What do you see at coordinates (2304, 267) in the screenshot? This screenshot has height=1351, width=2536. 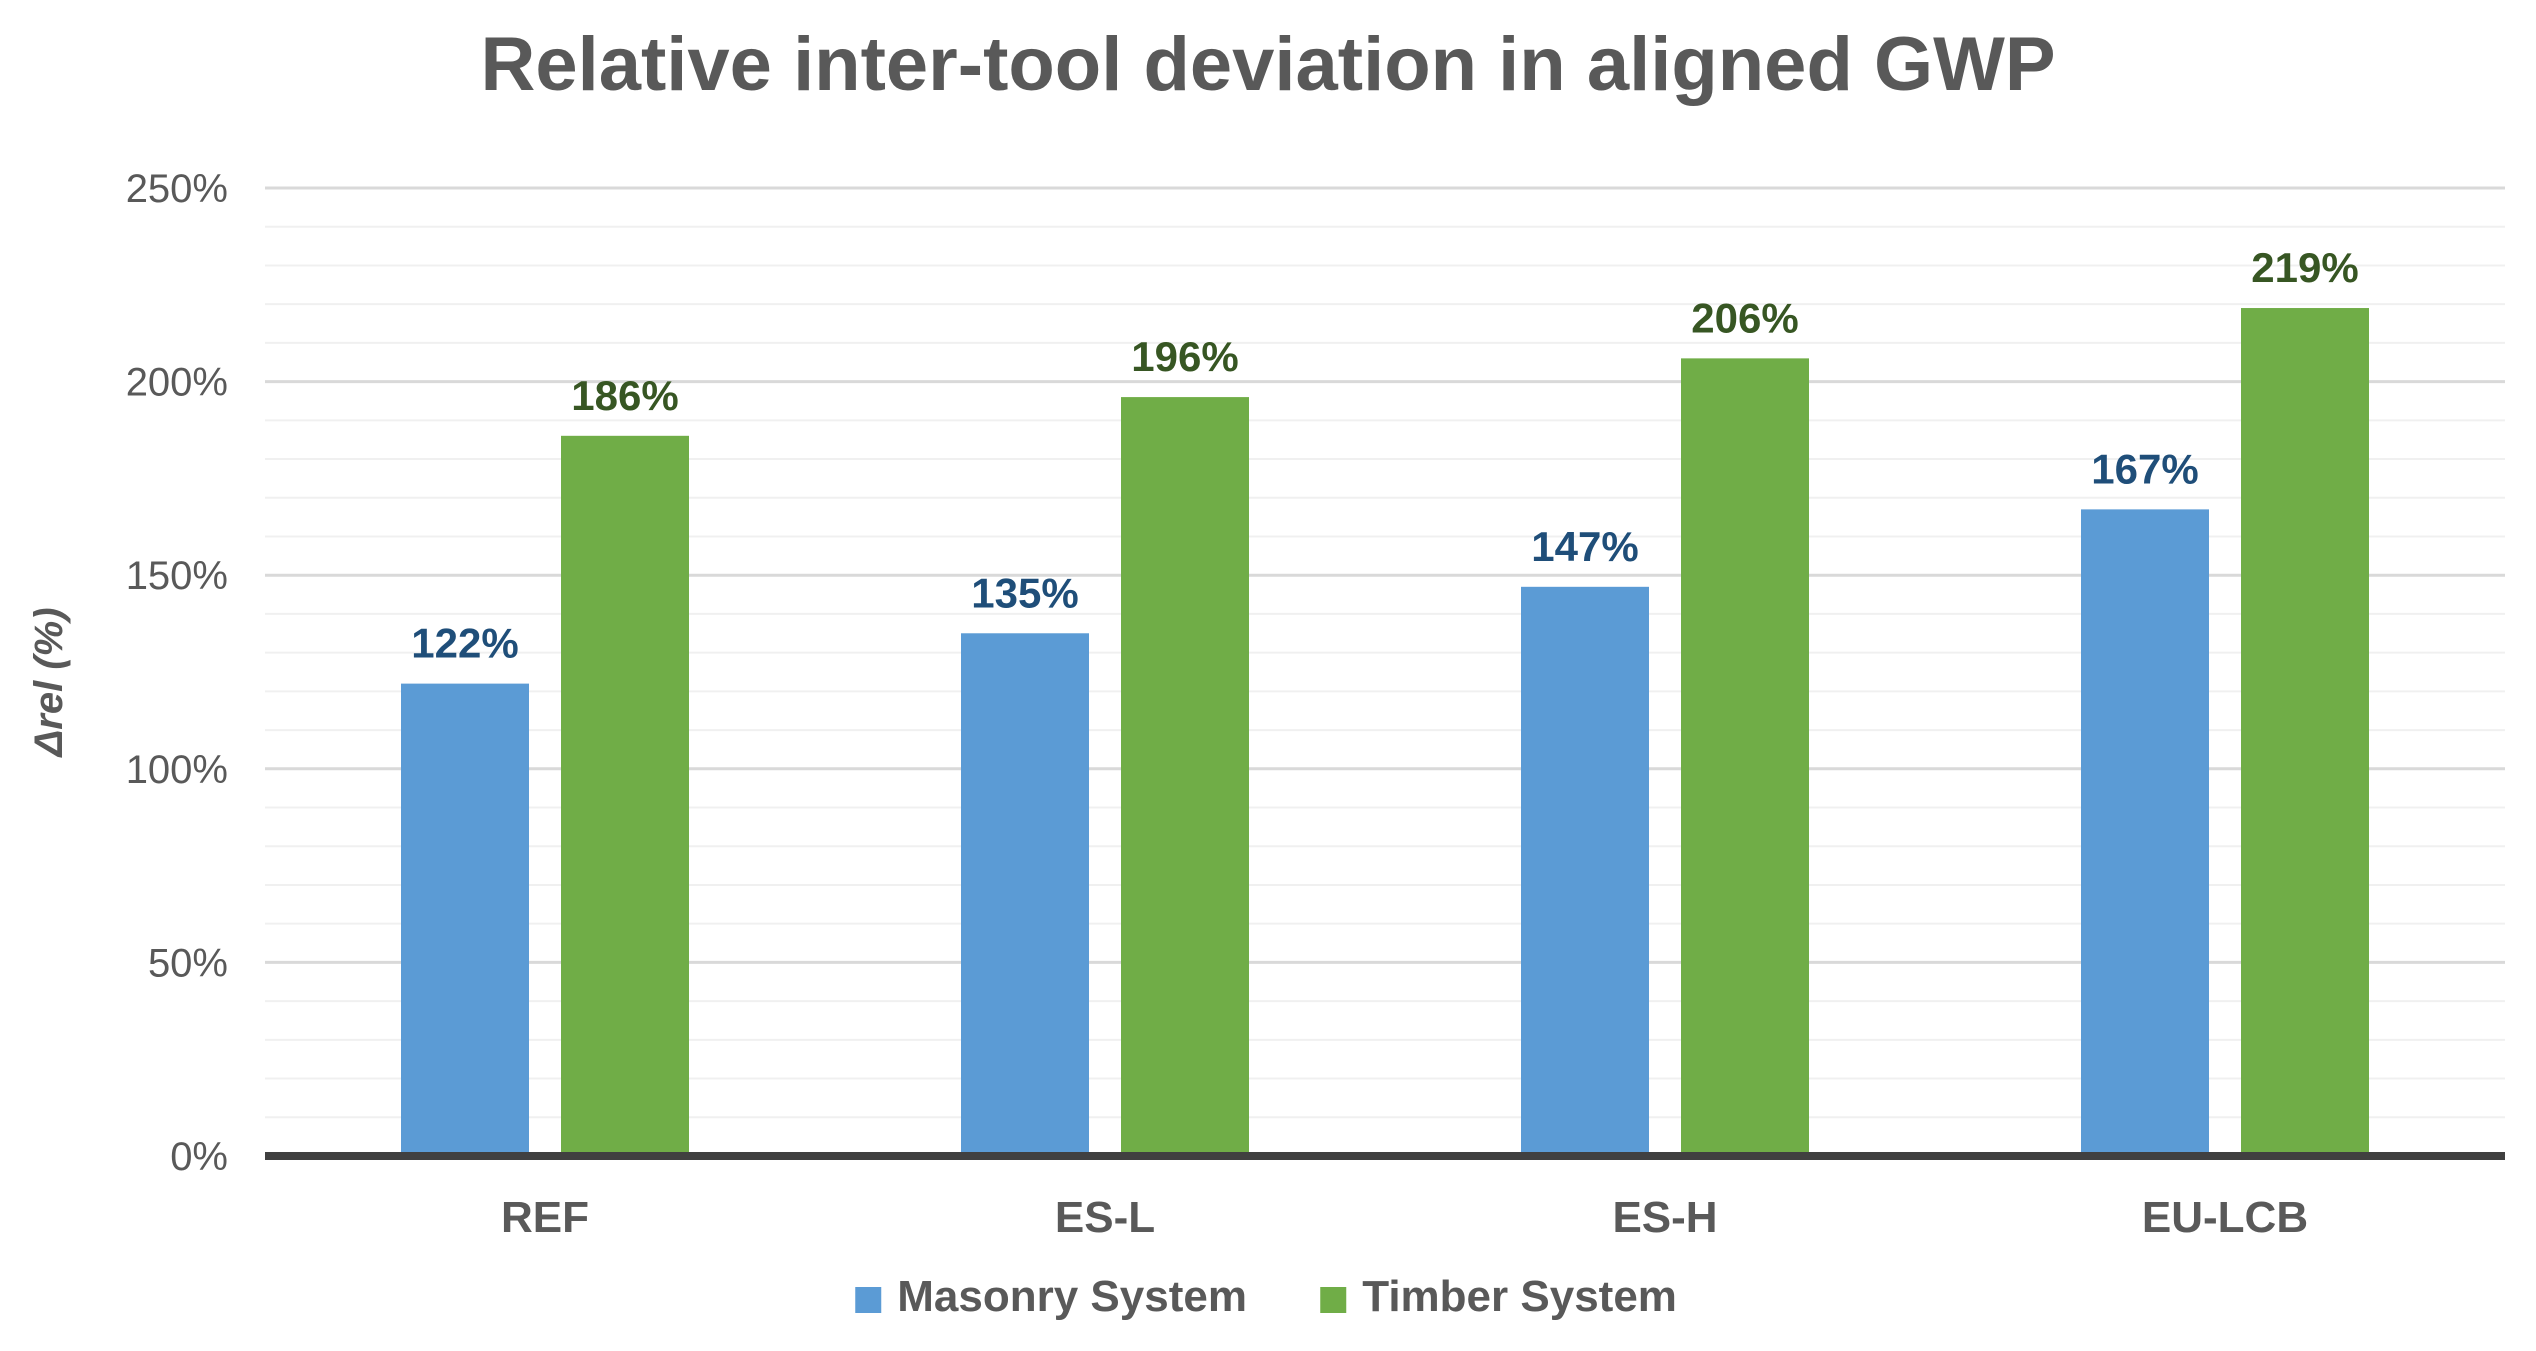 I see `data-label: 219%` at bounding box center [2304, 267].